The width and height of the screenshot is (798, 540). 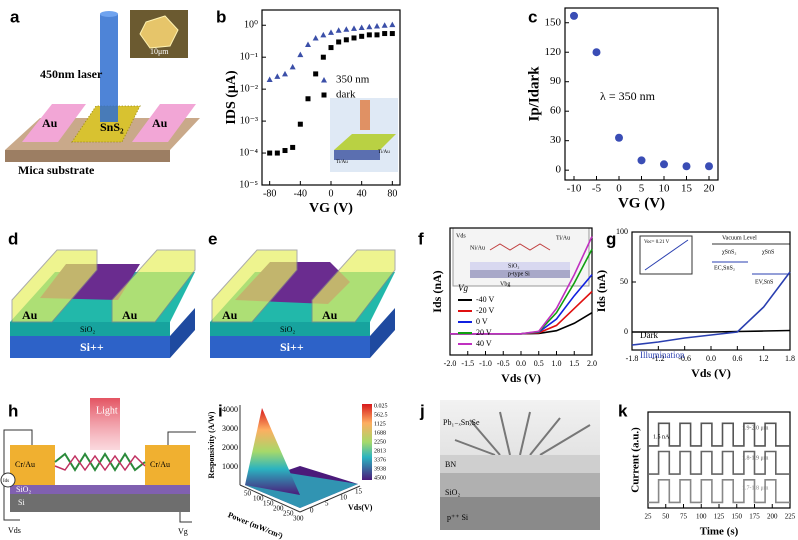 I want to click on annotation: Vds, so click(x=461, y=236).